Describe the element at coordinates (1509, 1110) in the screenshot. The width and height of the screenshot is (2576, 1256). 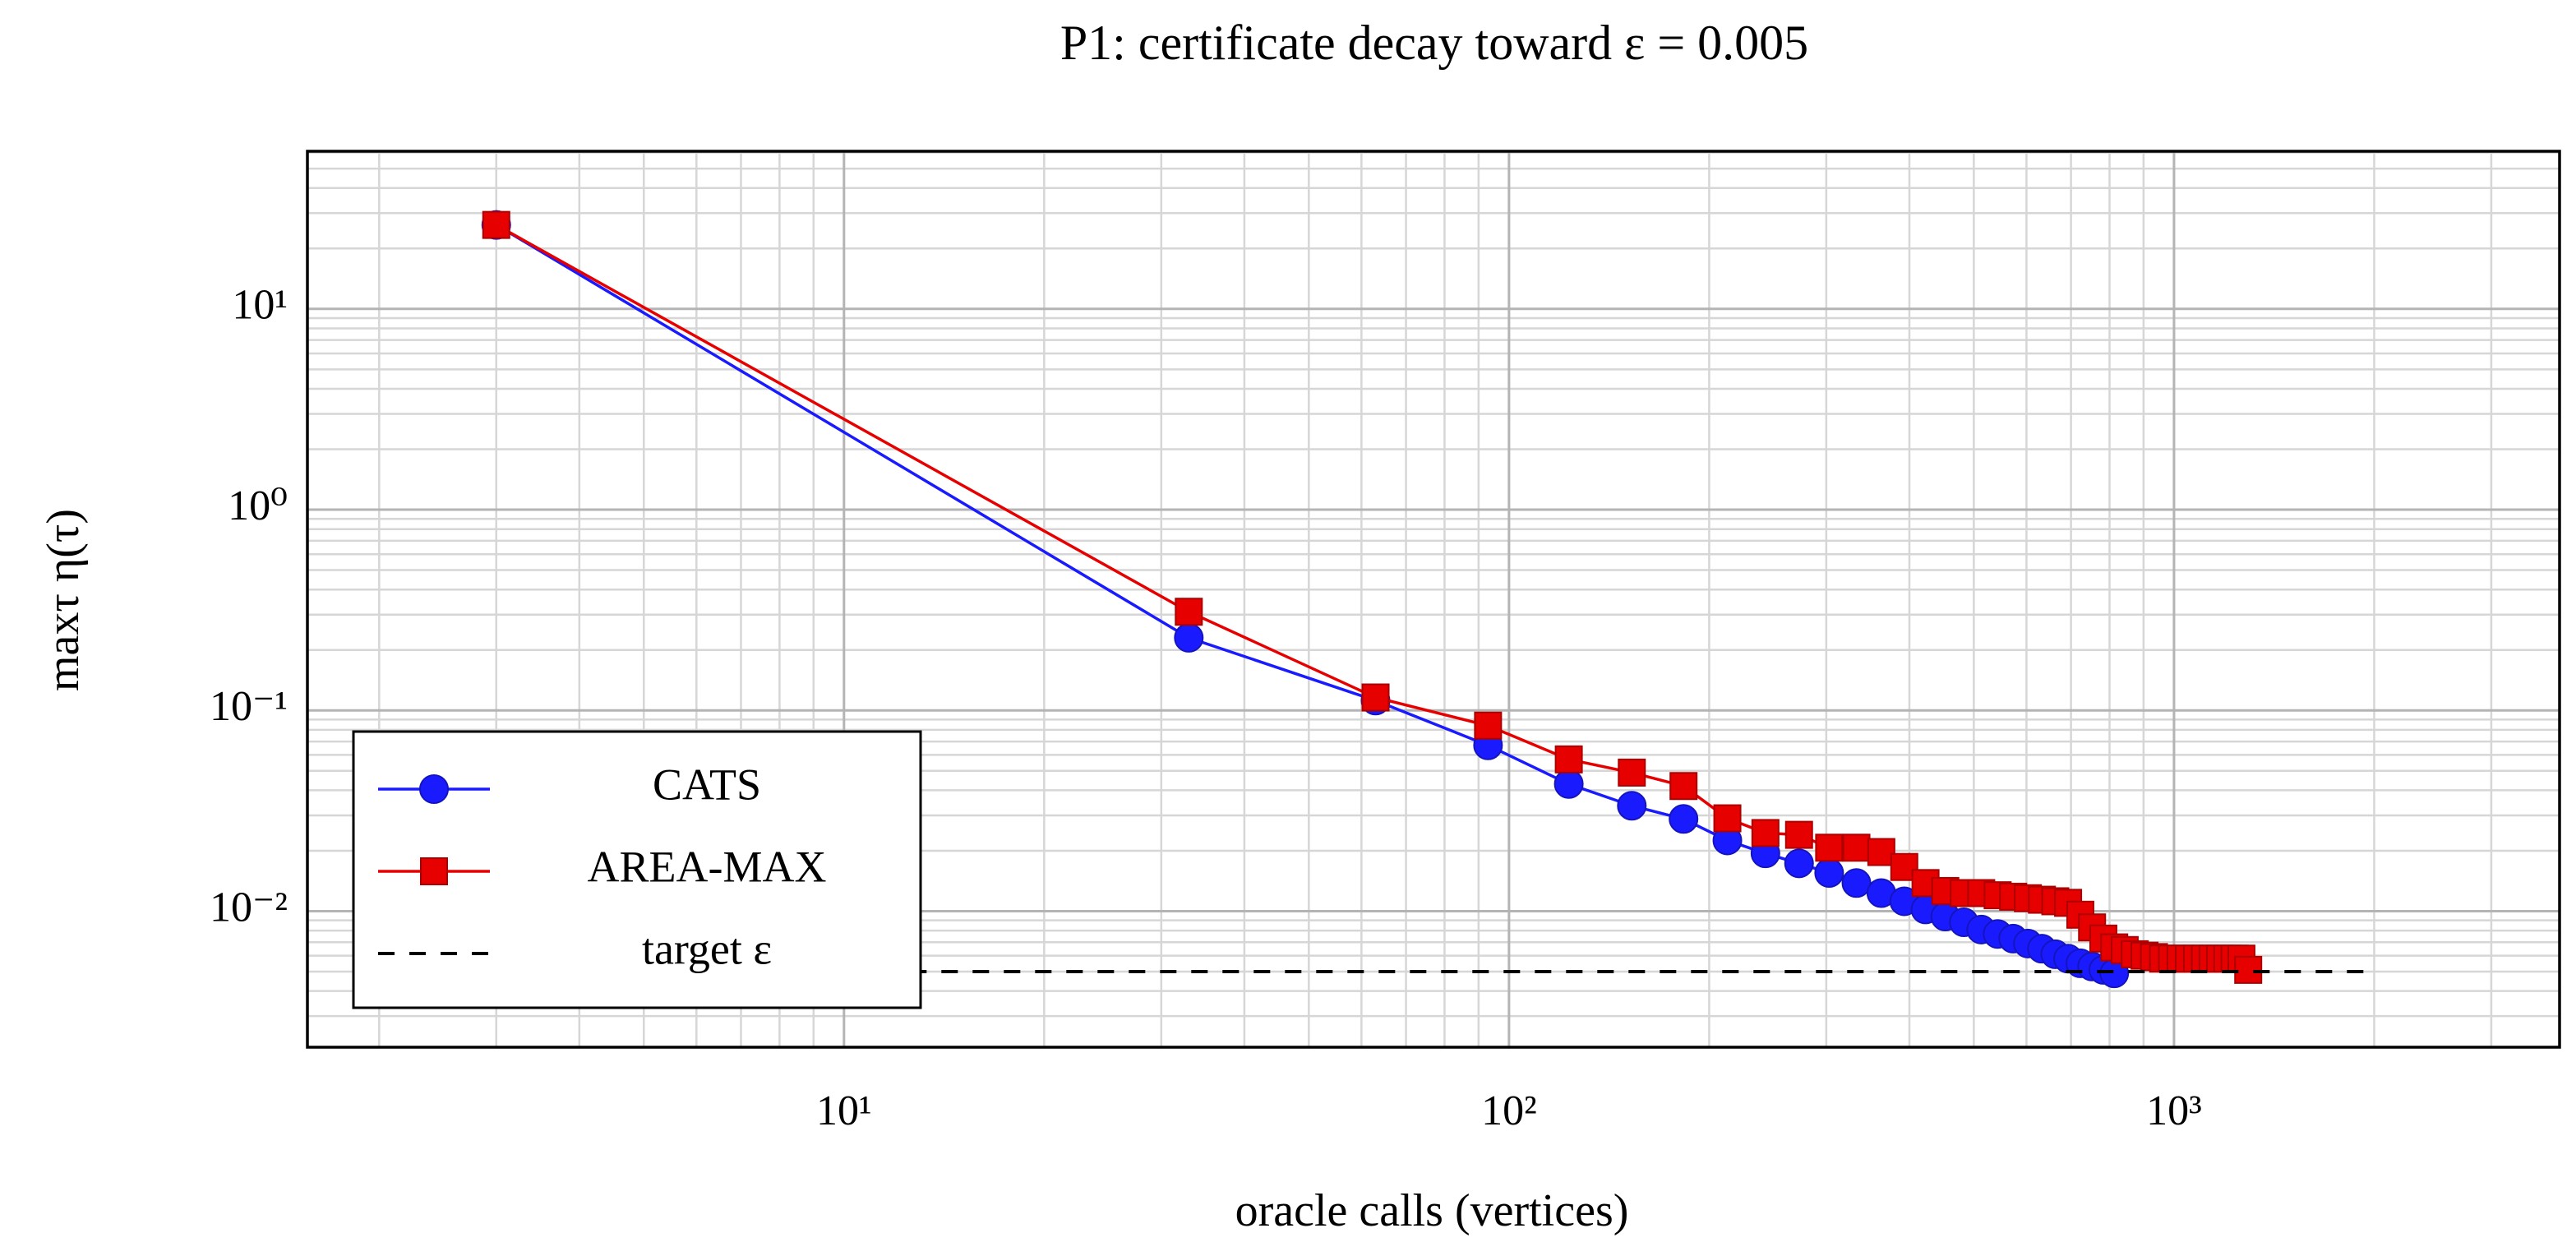
I see `x-tick-label: 10²` at that location.